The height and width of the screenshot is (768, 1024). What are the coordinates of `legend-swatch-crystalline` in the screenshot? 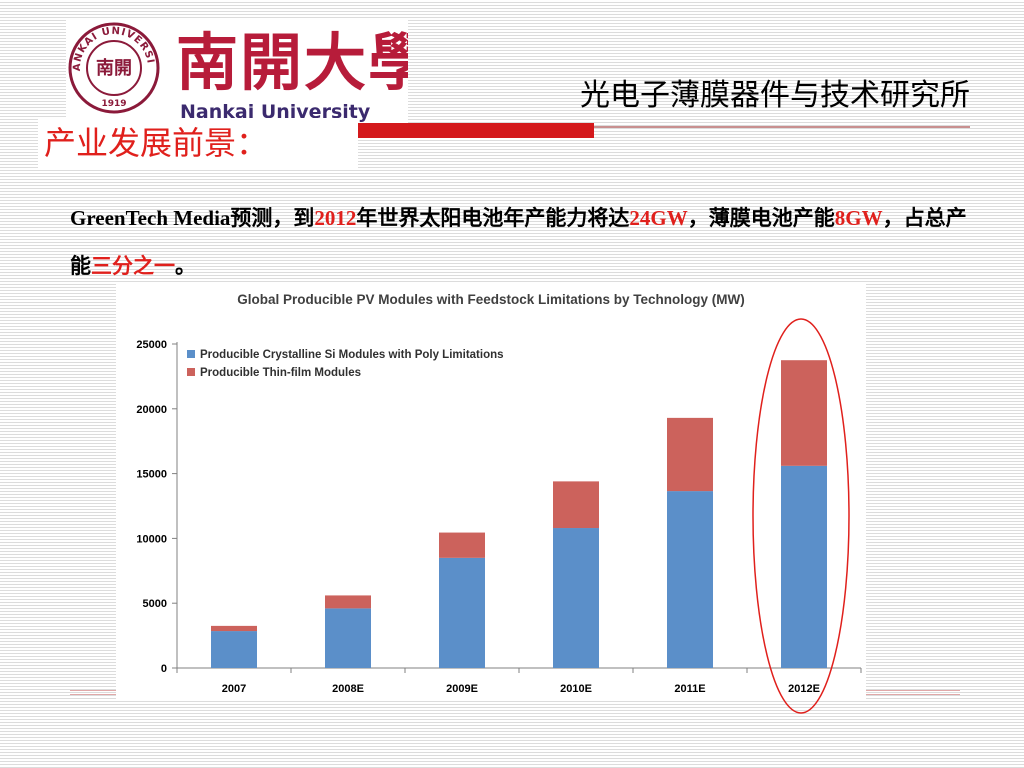 It's located at (191, 354).